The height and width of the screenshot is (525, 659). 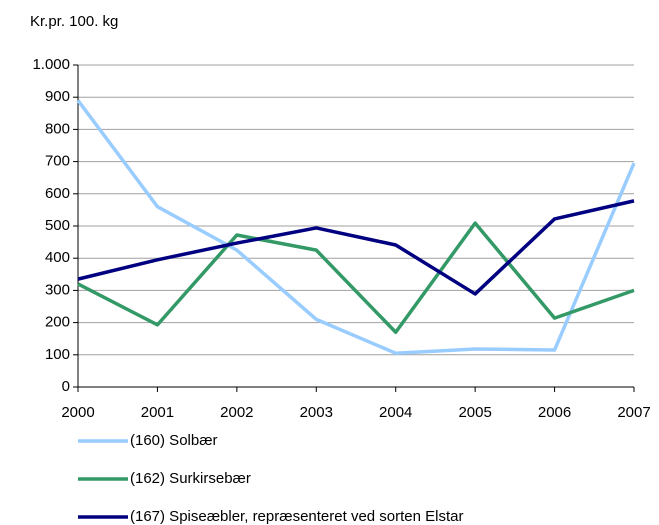 What do you see at coordinates (74, 21) in the screenshot?
I see `y-axis-label: Kr.pr. 100. kg` at bounding box center [74, 21].